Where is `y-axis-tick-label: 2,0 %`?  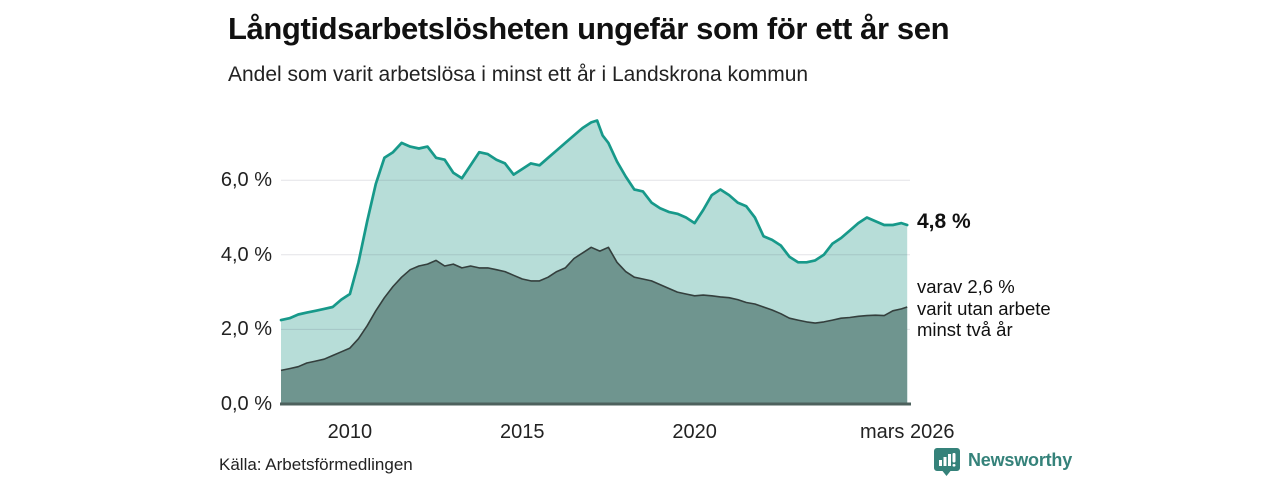
y-axis-tick-label: 2,0 % is located at coordinates (246, 329).